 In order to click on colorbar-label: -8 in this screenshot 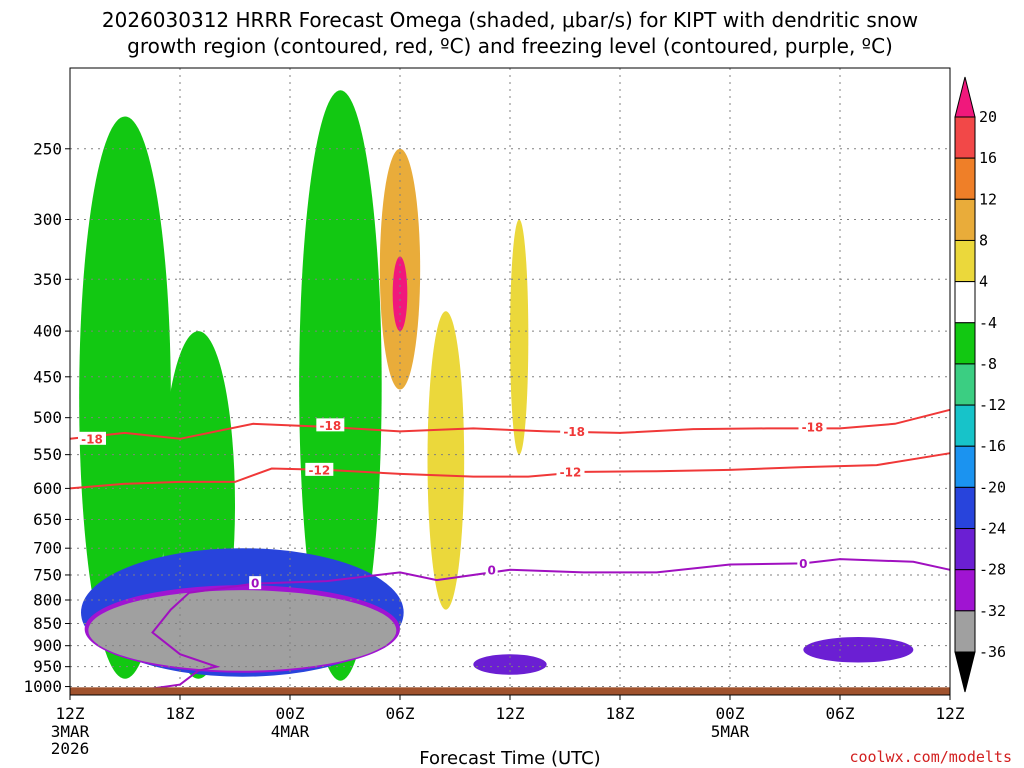, I will do `click(988, 364)`.